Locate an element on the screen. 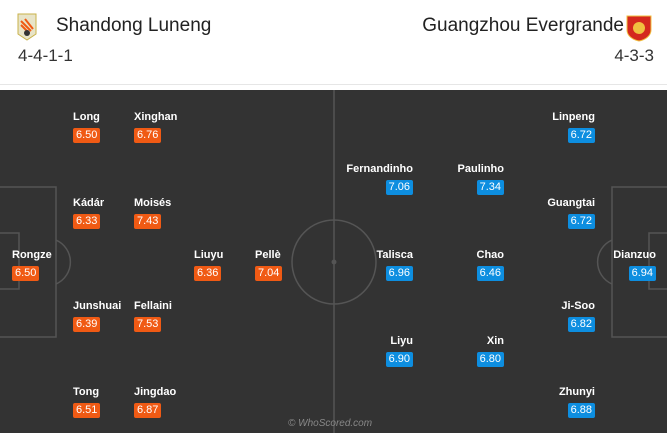 The height and width of the screenshot is (433, 667). player-rating-badge: 6.96 is located at coordinates (399, 273).